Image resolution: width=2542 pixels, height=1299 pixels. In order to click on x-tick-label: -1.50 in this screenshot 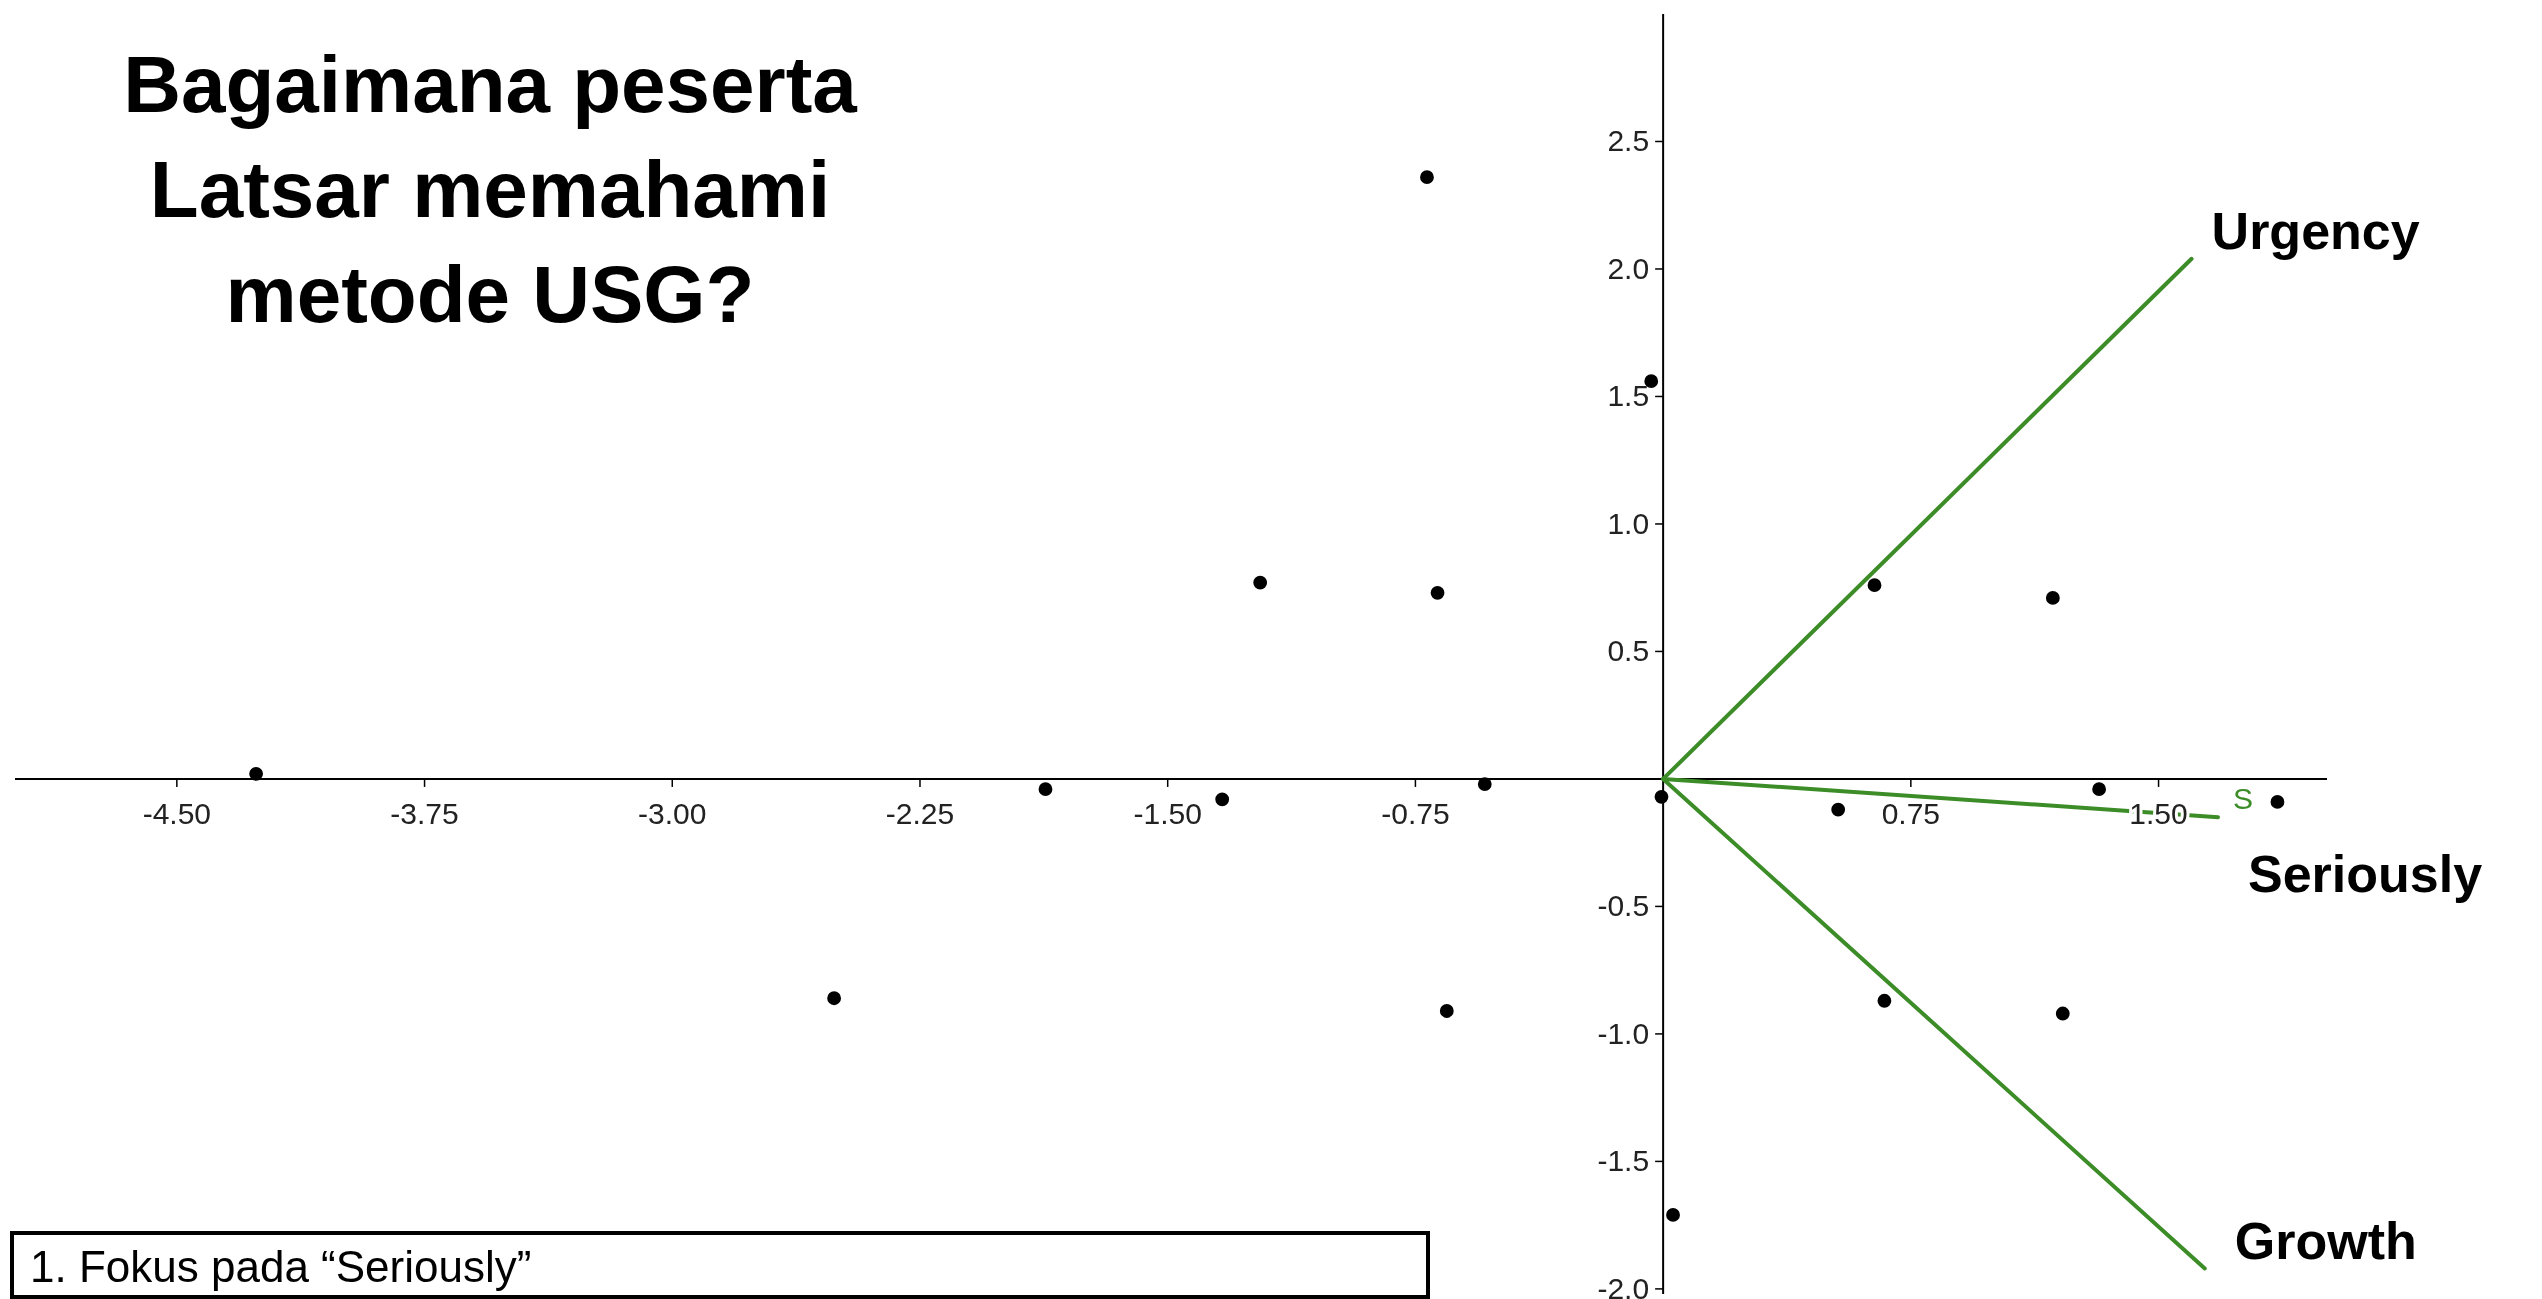, I will do `click(1167, 813)`.